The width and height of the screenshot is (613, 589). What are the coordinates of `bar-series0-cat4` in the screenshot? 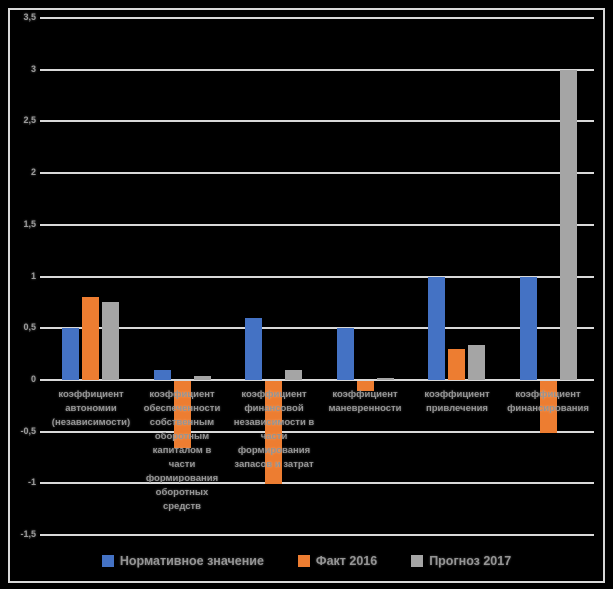 It's located at (436, 328).